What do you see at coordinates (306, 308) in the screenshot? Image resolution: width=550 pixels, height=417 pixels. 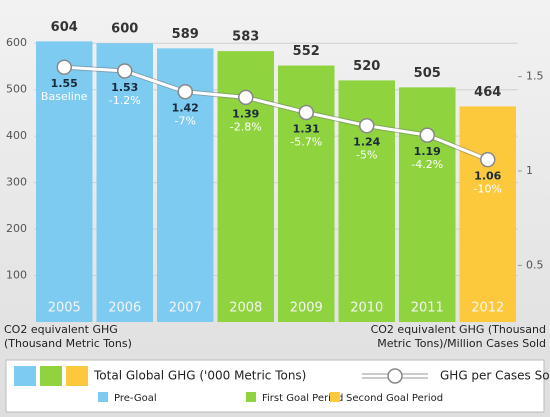 I see `x-tick-label: 2009` at bounding box center [306, 308].